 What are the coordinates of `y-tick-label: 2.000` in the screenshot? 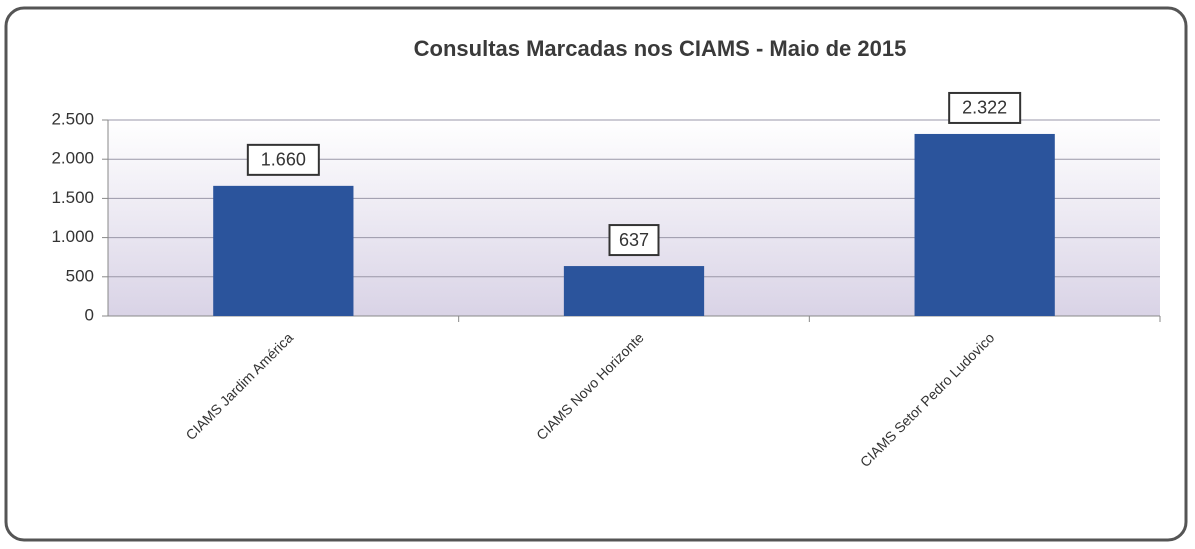 It's located at (72, 158).